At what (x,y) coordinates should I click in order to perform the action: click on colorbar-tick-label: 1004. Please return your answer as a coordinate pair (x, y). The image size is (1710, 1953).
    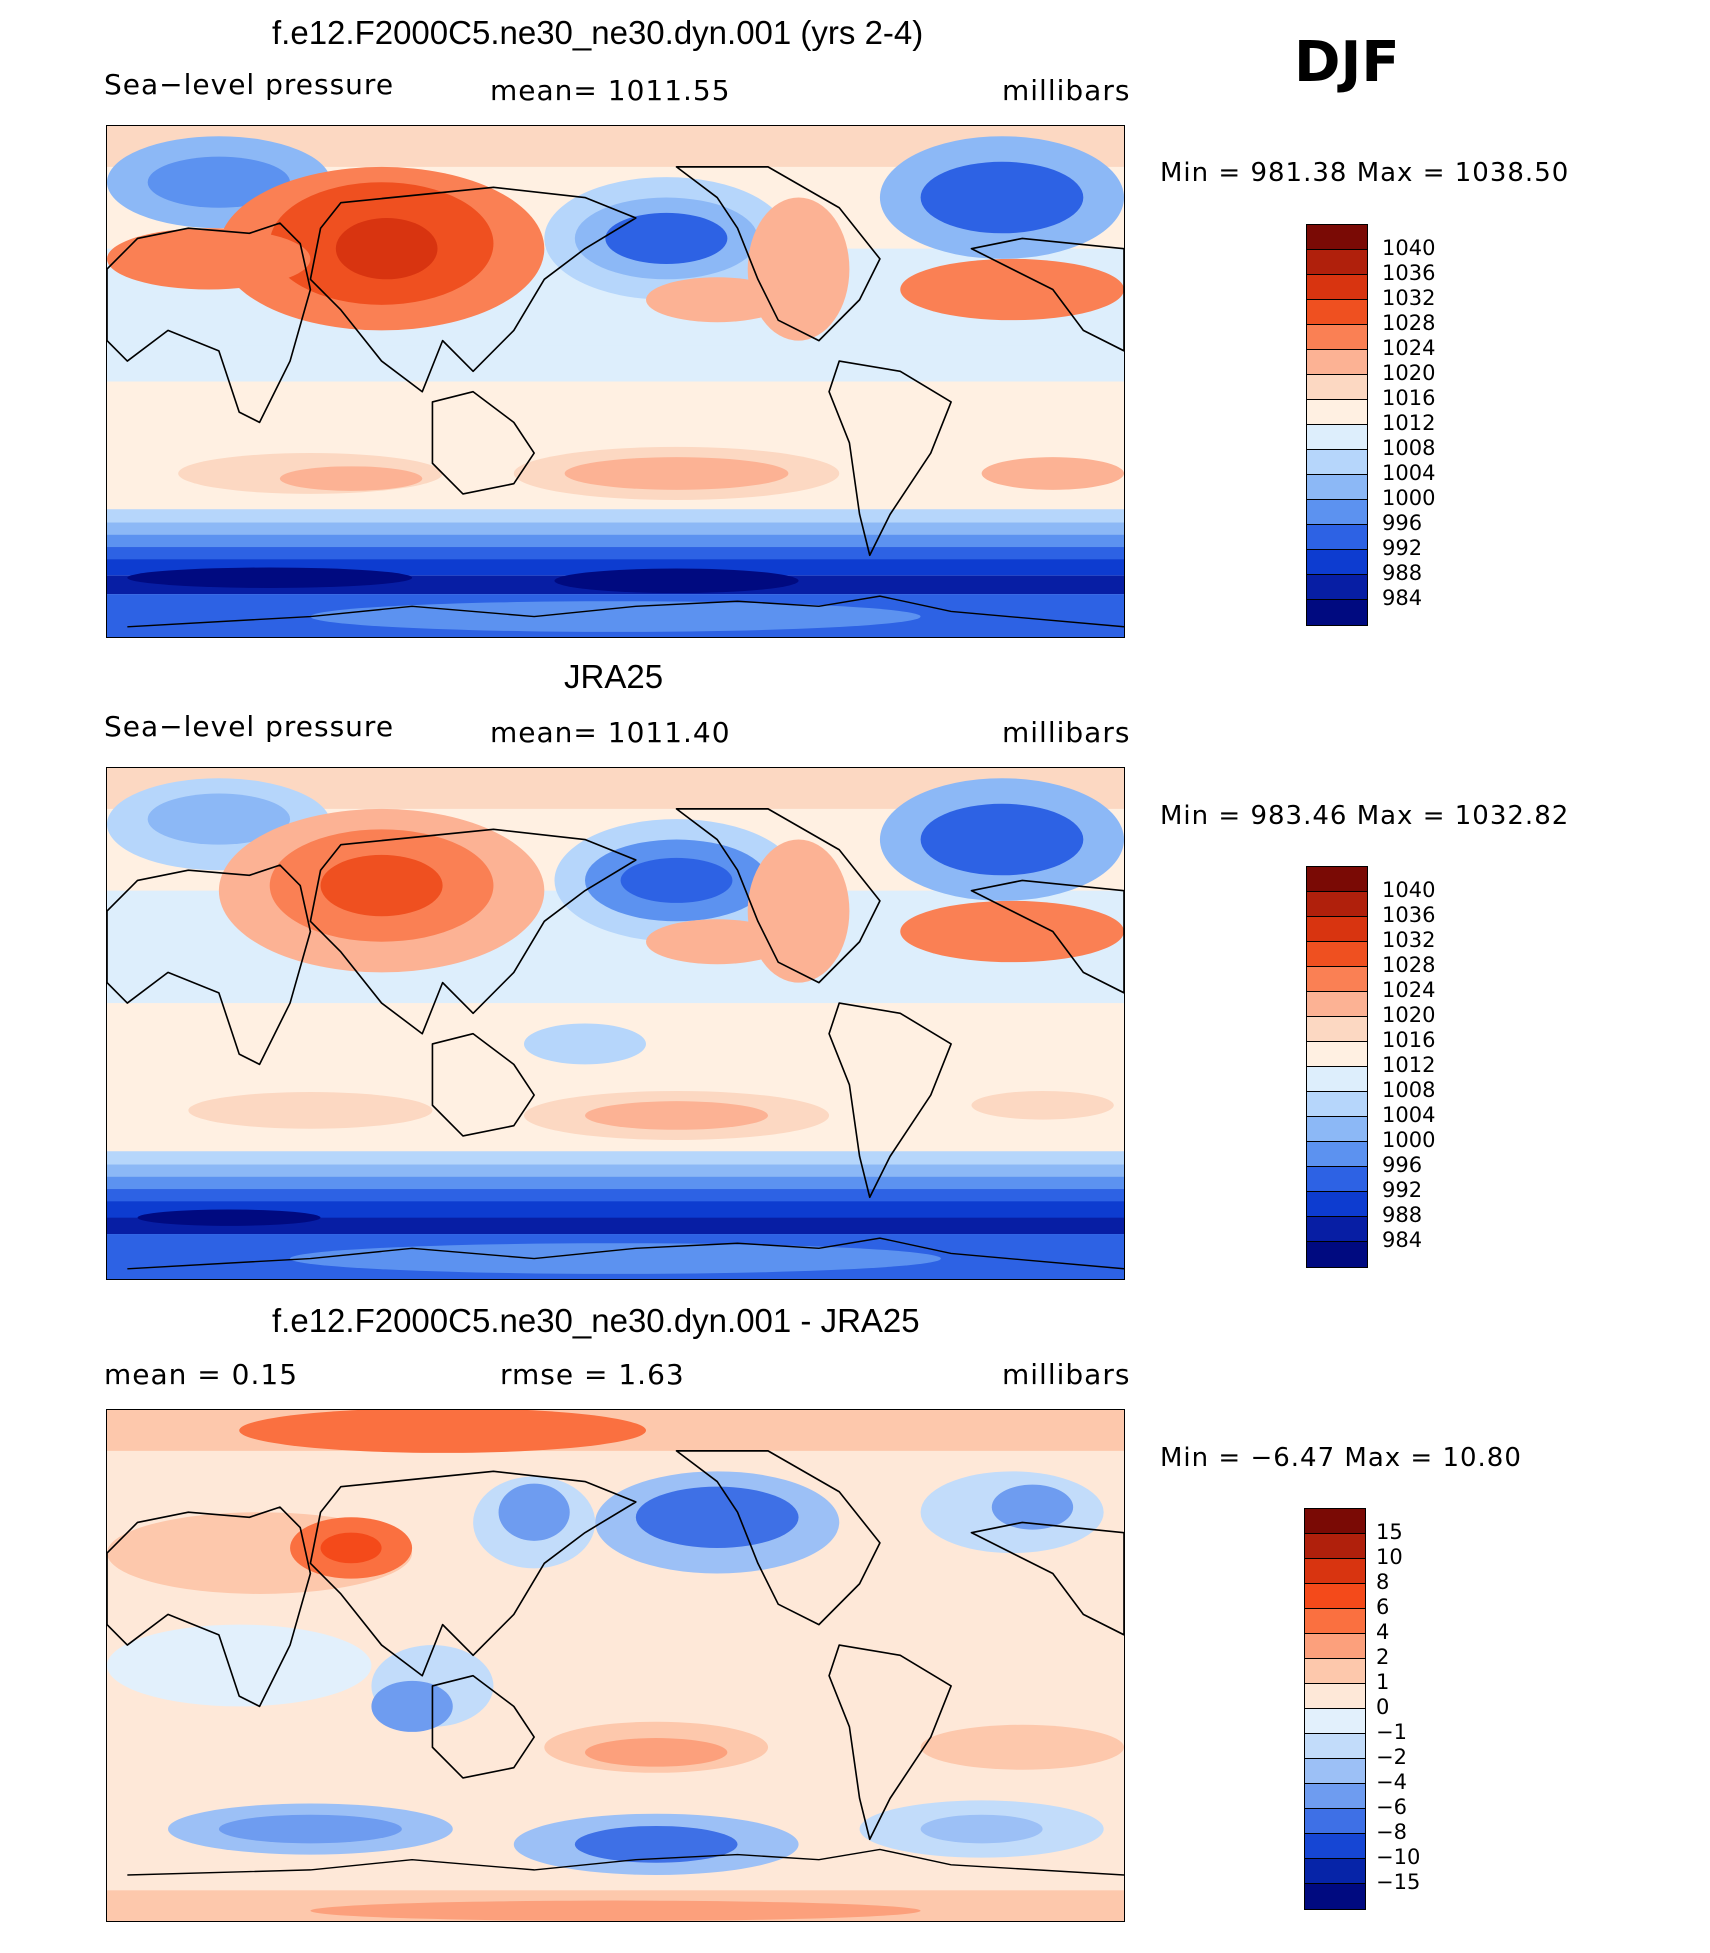
    Looking at the image, I should click on (1409, 1115).